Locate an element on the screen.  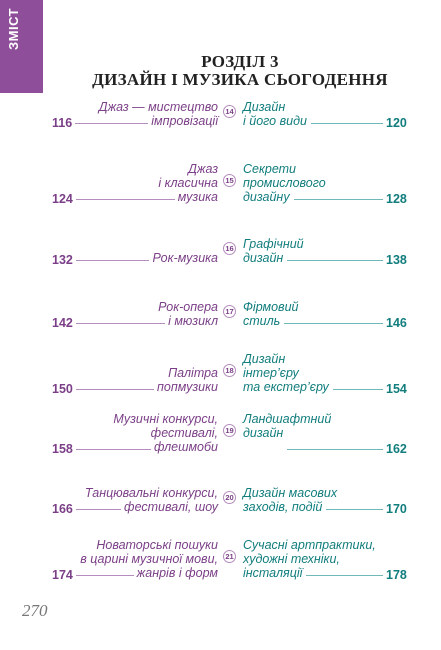
left-lesson-title: Палітра попмузики is located at coordinates (133, 380).